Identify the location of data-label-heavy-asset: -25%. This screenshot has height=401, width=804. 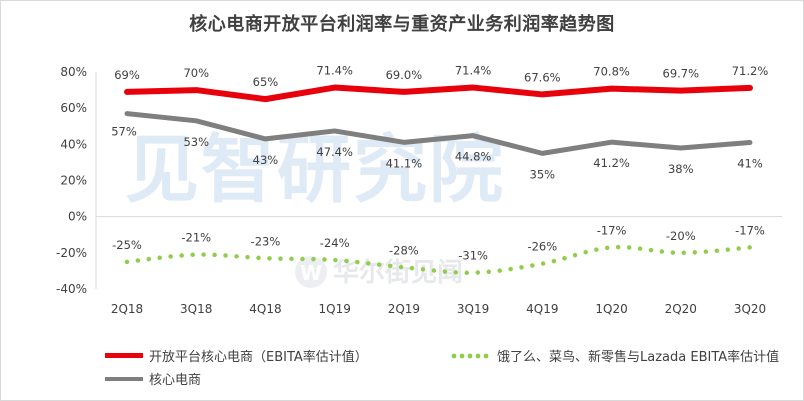
(127, 245).